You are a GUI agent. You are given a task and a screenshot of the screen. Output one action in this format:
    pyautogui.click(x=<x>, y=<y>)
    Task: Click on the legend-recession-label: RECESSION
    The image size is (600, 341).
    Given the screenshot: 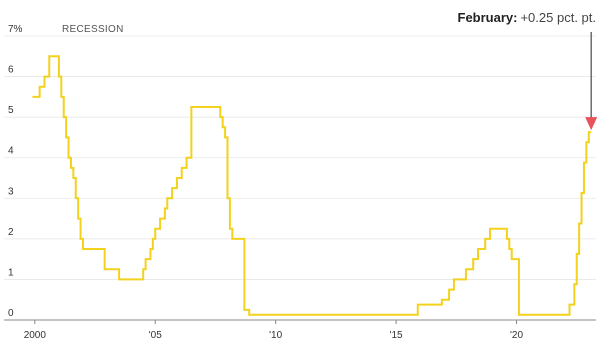 What is the action you would take?
    pyautogui.click(x=93, y=29)
    